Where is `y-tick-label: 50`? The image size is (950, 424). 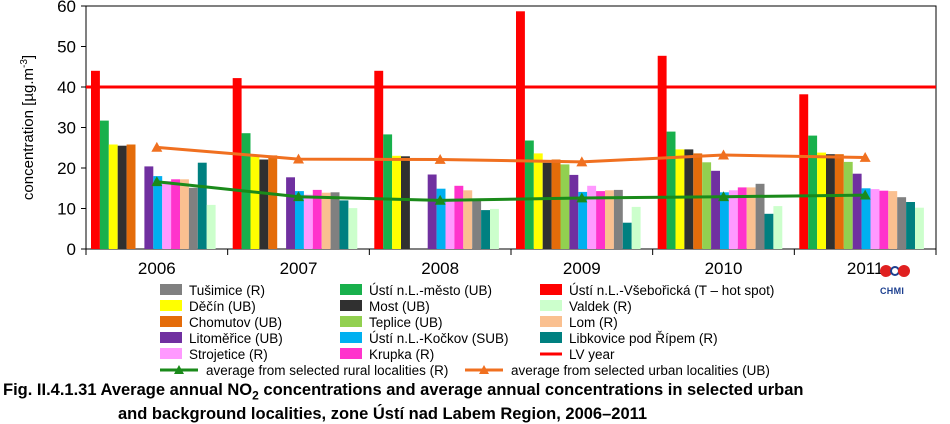
y-tick-label: 50 is located at coordinates (66, 47).